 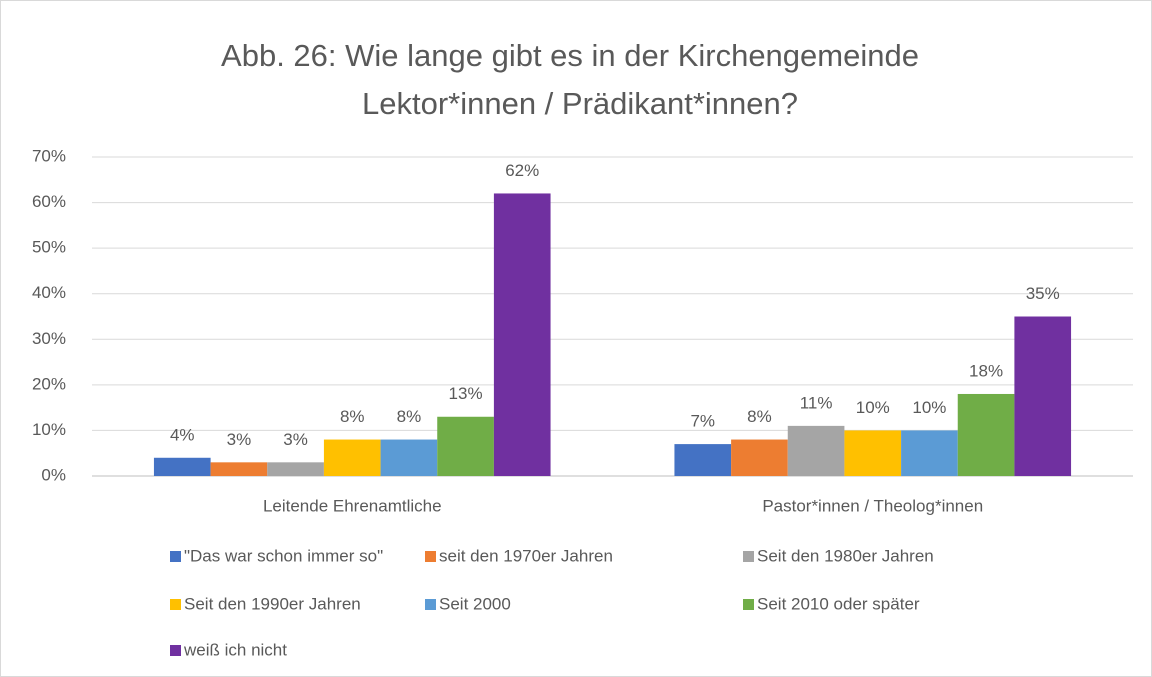 What do you see at coordinates (49, 247) in the screenshot?
I see `y-tick-label: 50%` at bounding box center [49, 247].